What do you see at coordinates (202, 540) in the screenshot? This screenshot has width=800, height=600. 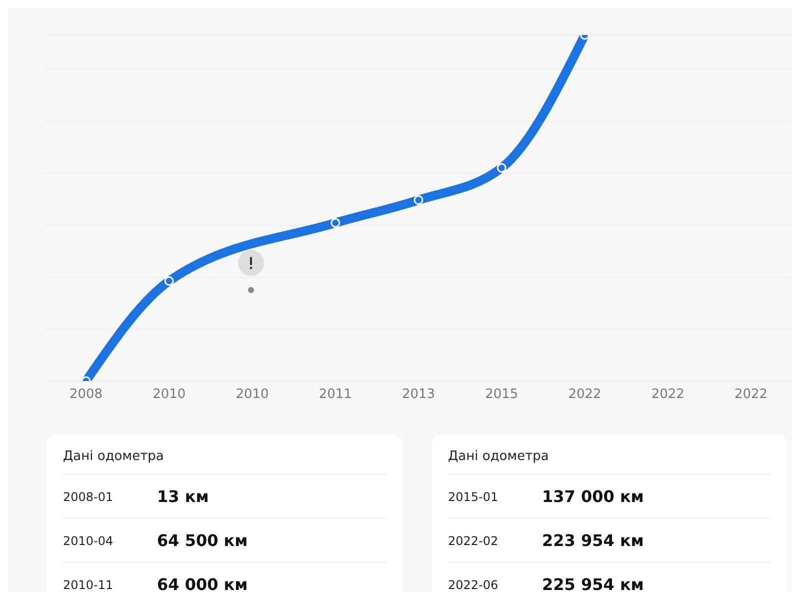 I see `text: 64 500 км` at bounding box center [202, 540].